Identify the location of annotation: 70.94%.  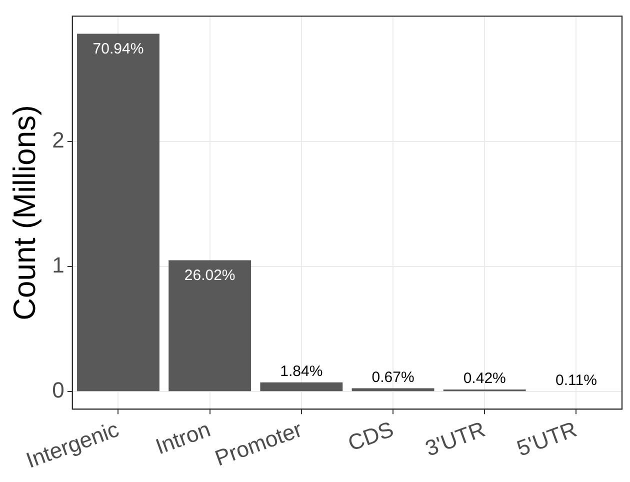
(118, 49).